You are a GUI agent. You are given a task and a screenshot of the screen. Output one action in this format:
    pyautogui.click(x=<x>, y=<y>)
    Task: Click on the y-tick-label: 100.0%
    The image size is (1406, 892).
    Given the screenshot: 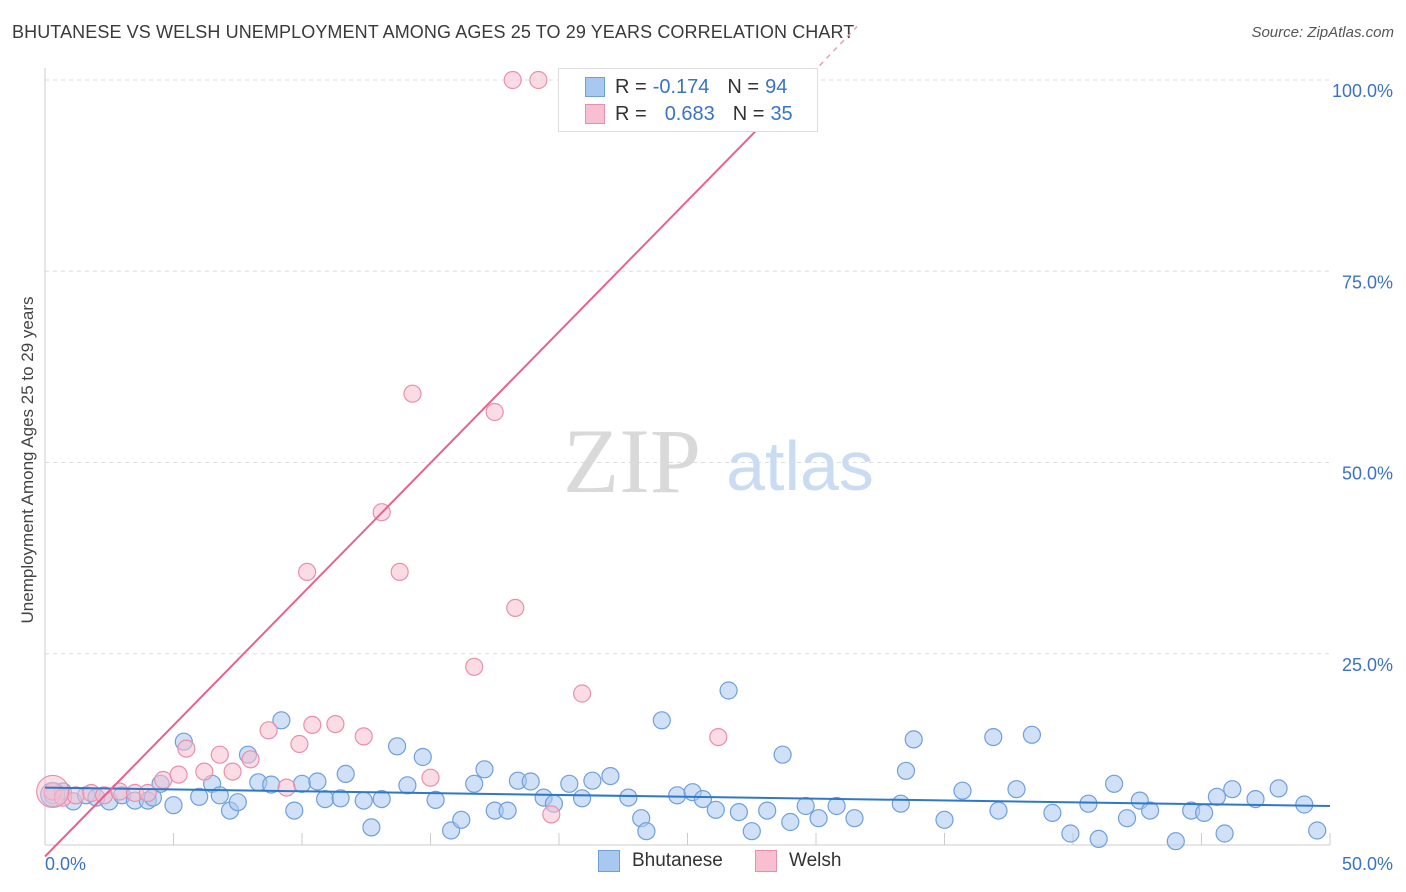 What is the action you would take?
    pyautogui.click(x=1362, y=91)
    